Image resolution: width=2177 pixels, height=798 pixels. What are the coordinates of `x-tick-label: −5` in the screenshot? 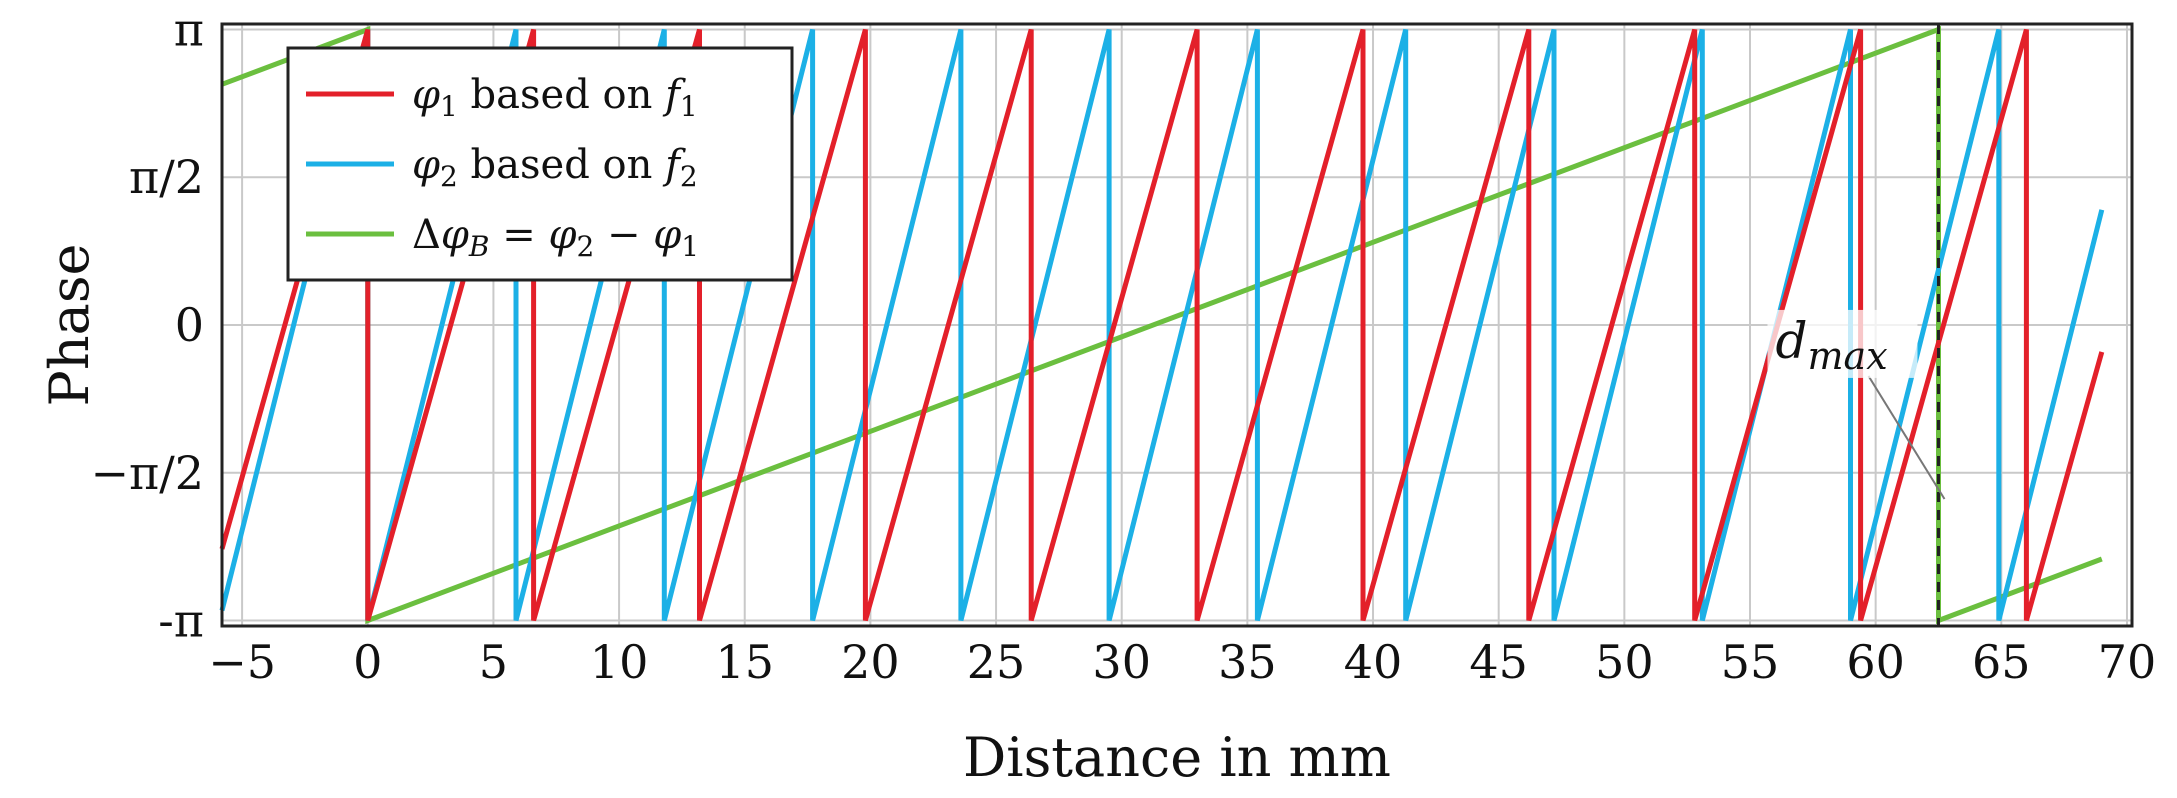 It's located at (242, 662).